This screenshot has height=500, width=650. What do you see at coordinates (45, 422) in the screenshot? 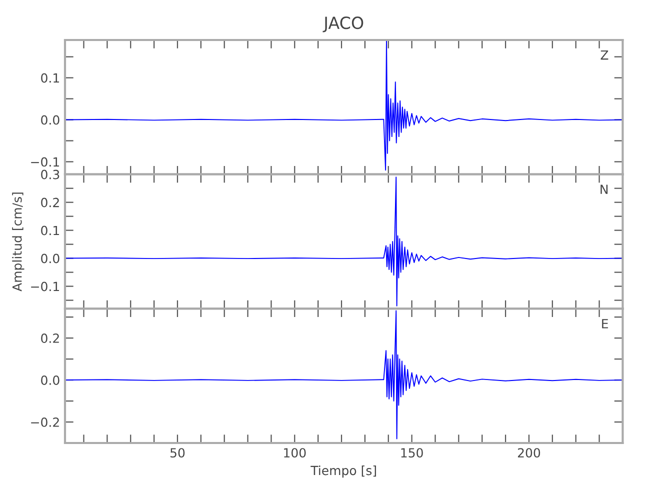
I see `y-tick-label: −0.2` at bounding box center [45, 422].